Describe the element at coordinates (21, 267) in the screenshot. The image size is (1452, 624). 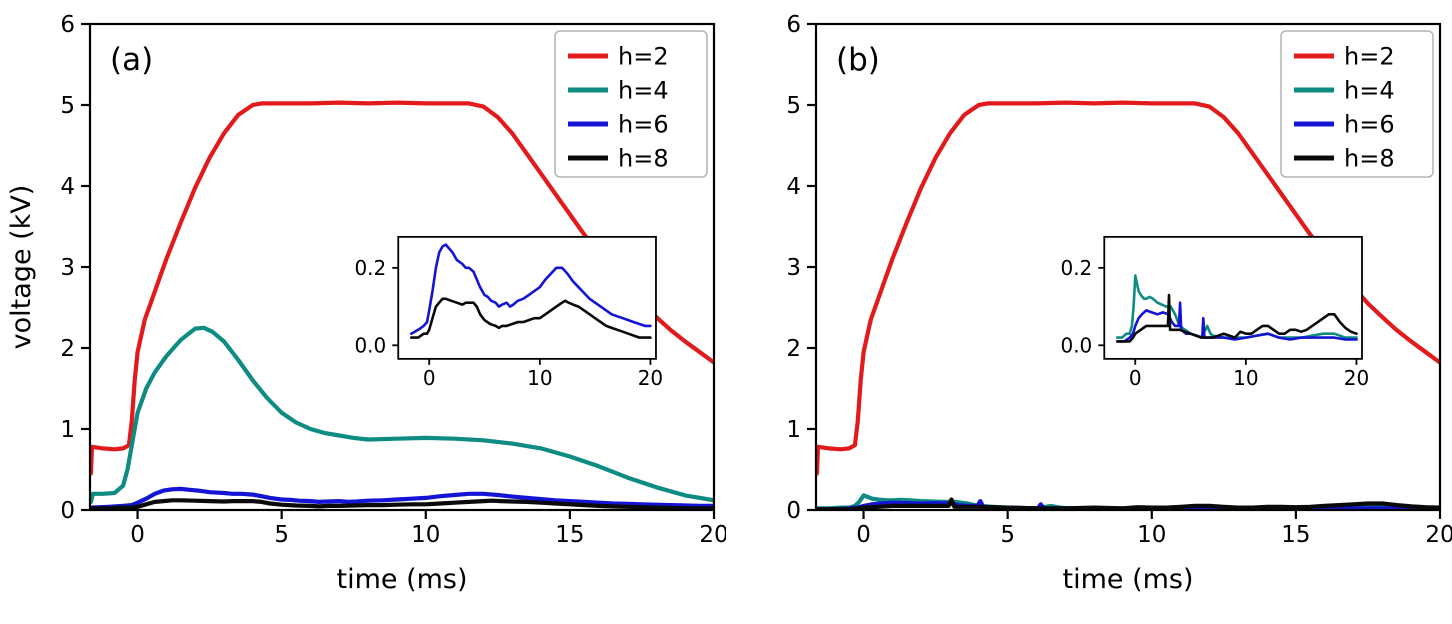
I see `y-axis-label: voltage (kV)` at that location.